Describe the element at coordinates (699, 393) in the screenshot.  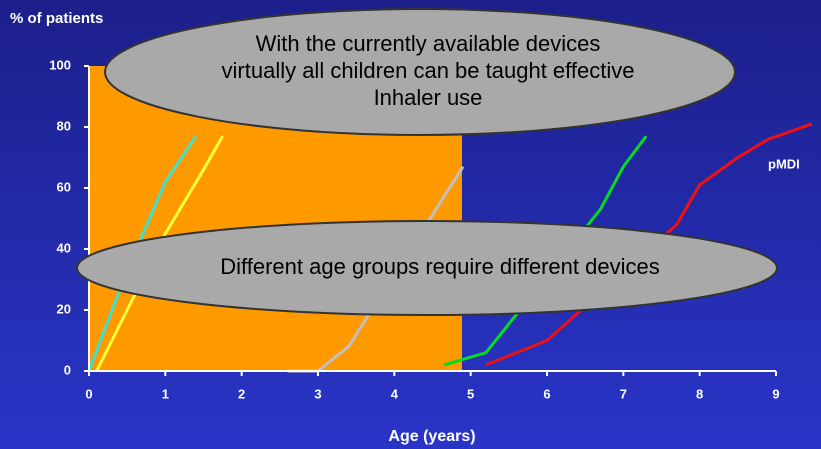
I see `x-tick-label: 8` at that location.